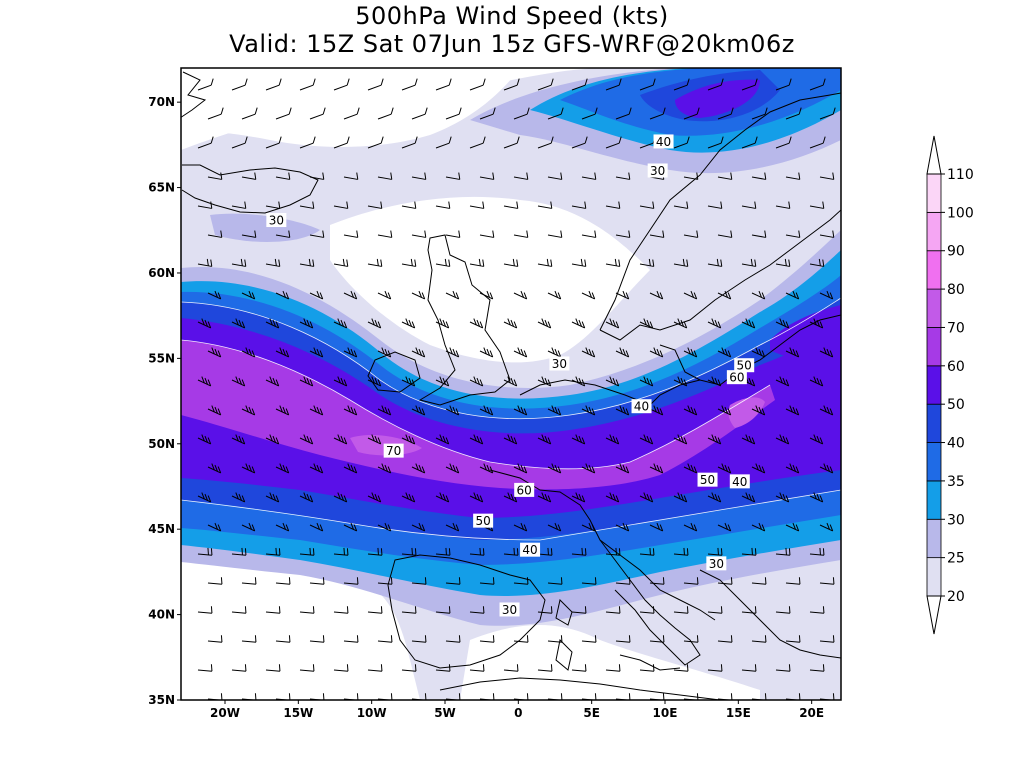 The width and height of the screenshot is (1024, 768). What do you see at coordinates (509, 610) in the screenshot?
I see `contour-label-text: 30` at bounding box center [509, 610].